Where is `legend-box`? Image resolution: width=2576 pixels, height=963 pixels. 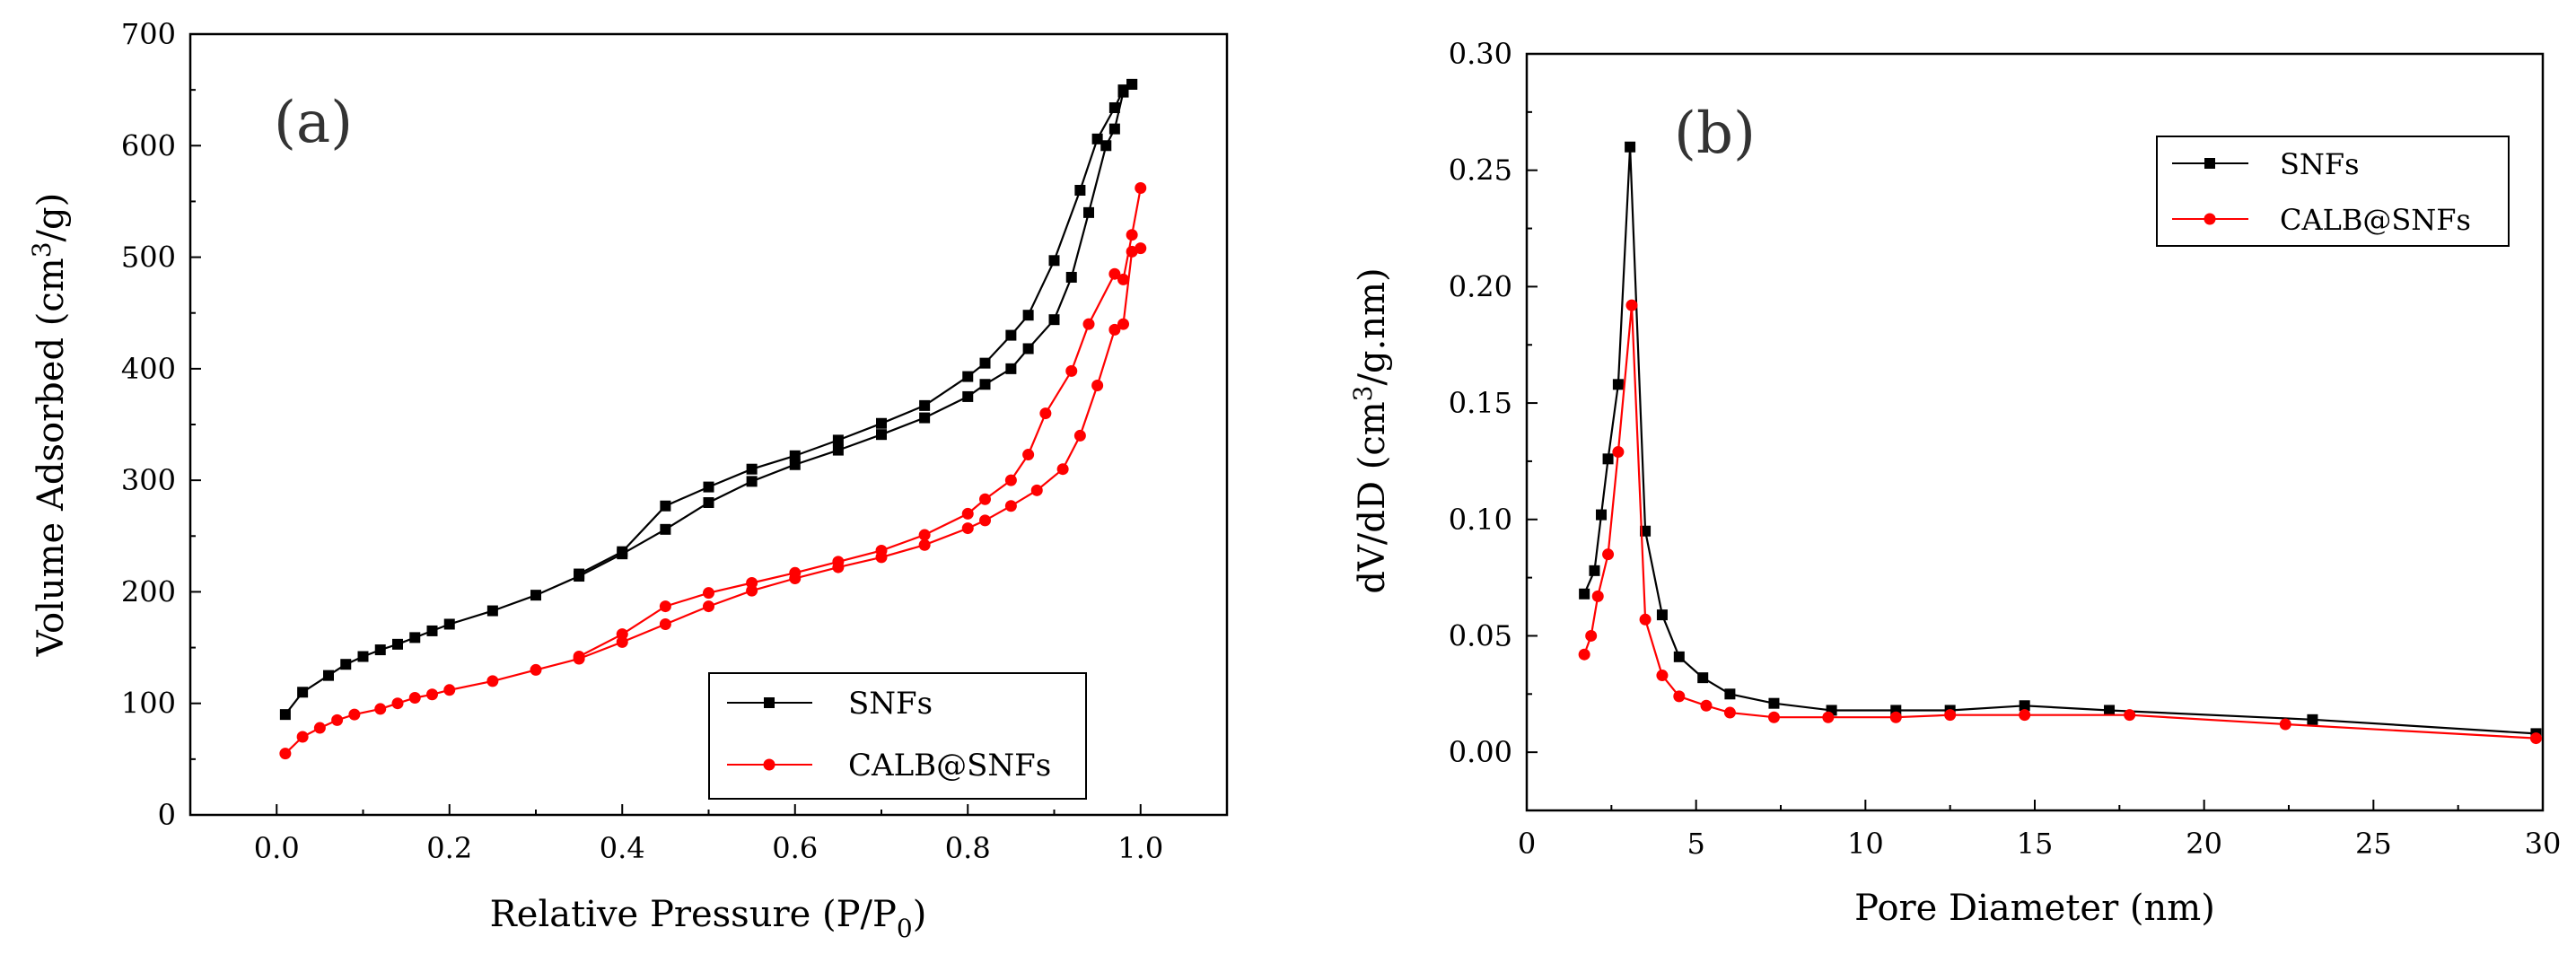 legend-box is located at coordinates (2333, 191).